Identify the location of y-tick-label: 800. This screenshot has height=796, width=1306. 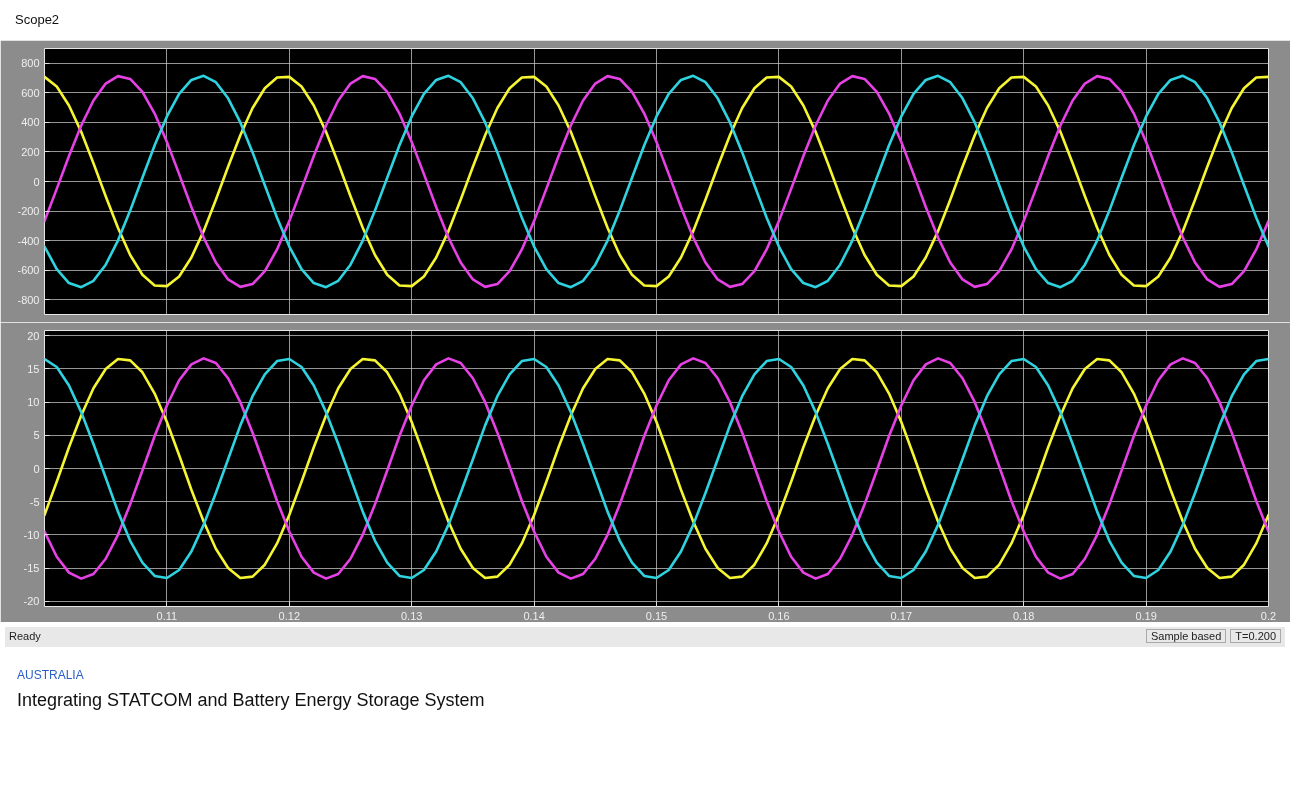
(30, 63).